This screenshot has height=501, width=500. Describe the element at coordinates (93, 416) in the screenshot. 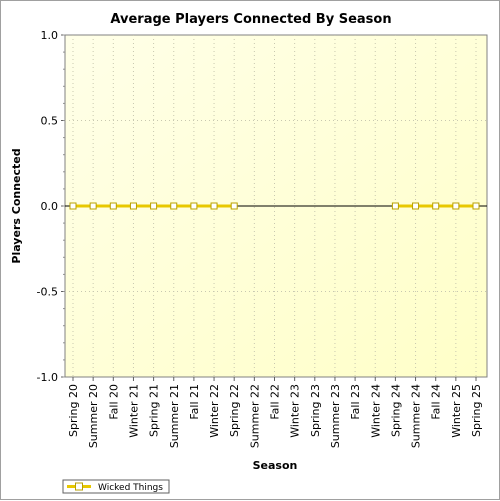

I see `x-tick-label: Summer 20` at that location.